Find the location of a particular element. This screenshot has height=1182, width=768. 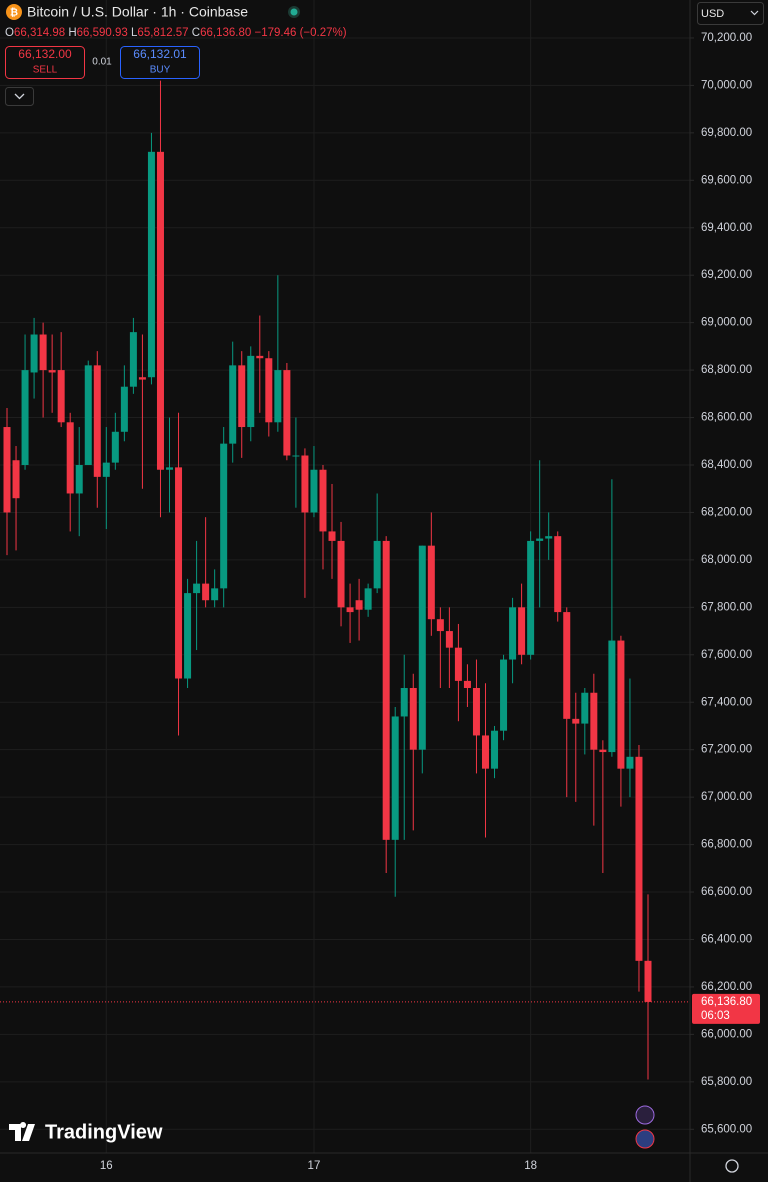

ohlc-key: C is located at coordinates (196, 33).